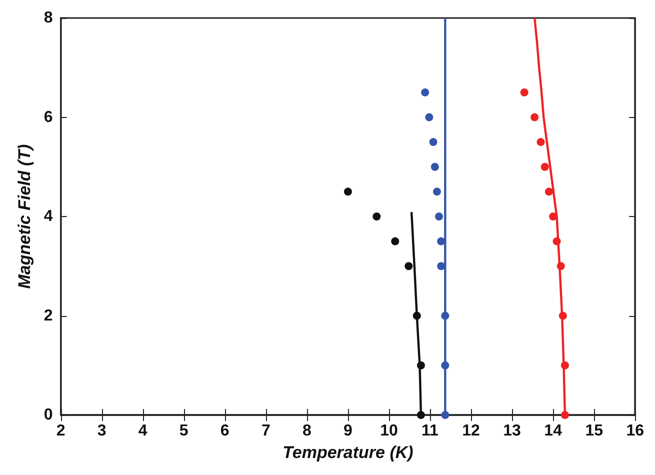 This screenshot has height=475, width=655. Describe the element at coordinates (24, 216) in the screenshot. I see `y-axis-title: Magnetic Field (T)` at that location.